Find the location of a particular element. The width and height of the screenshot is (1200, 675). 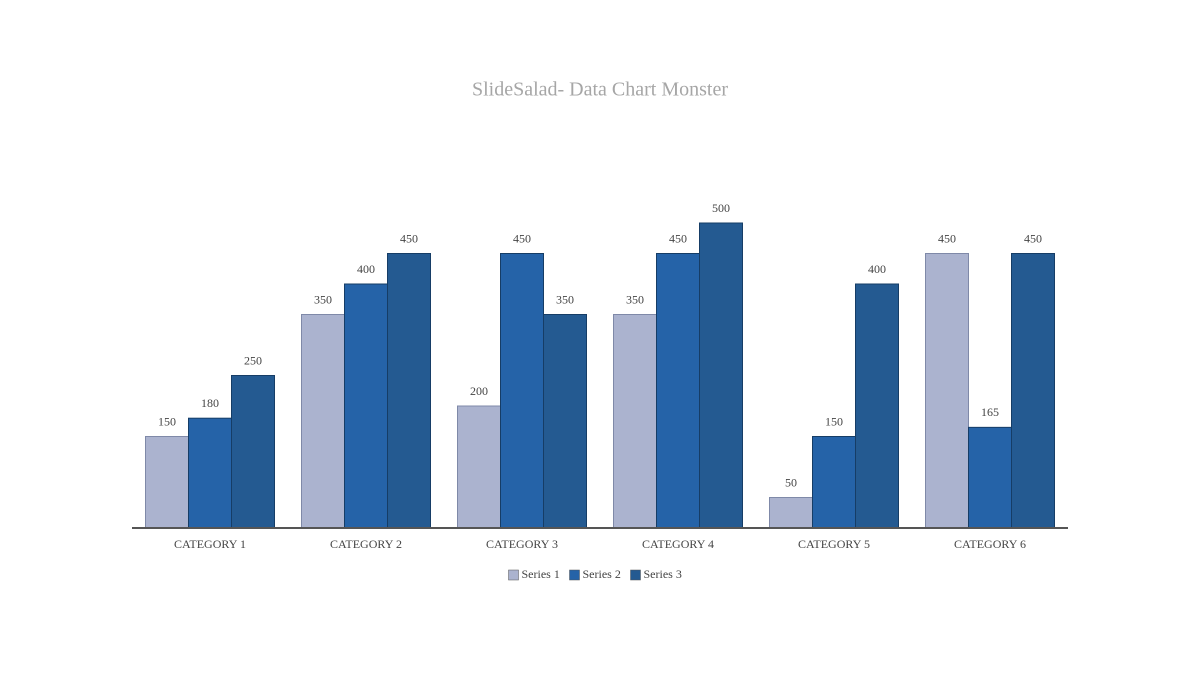

legend-label: Series 3 is located at coordinates (663, 574).